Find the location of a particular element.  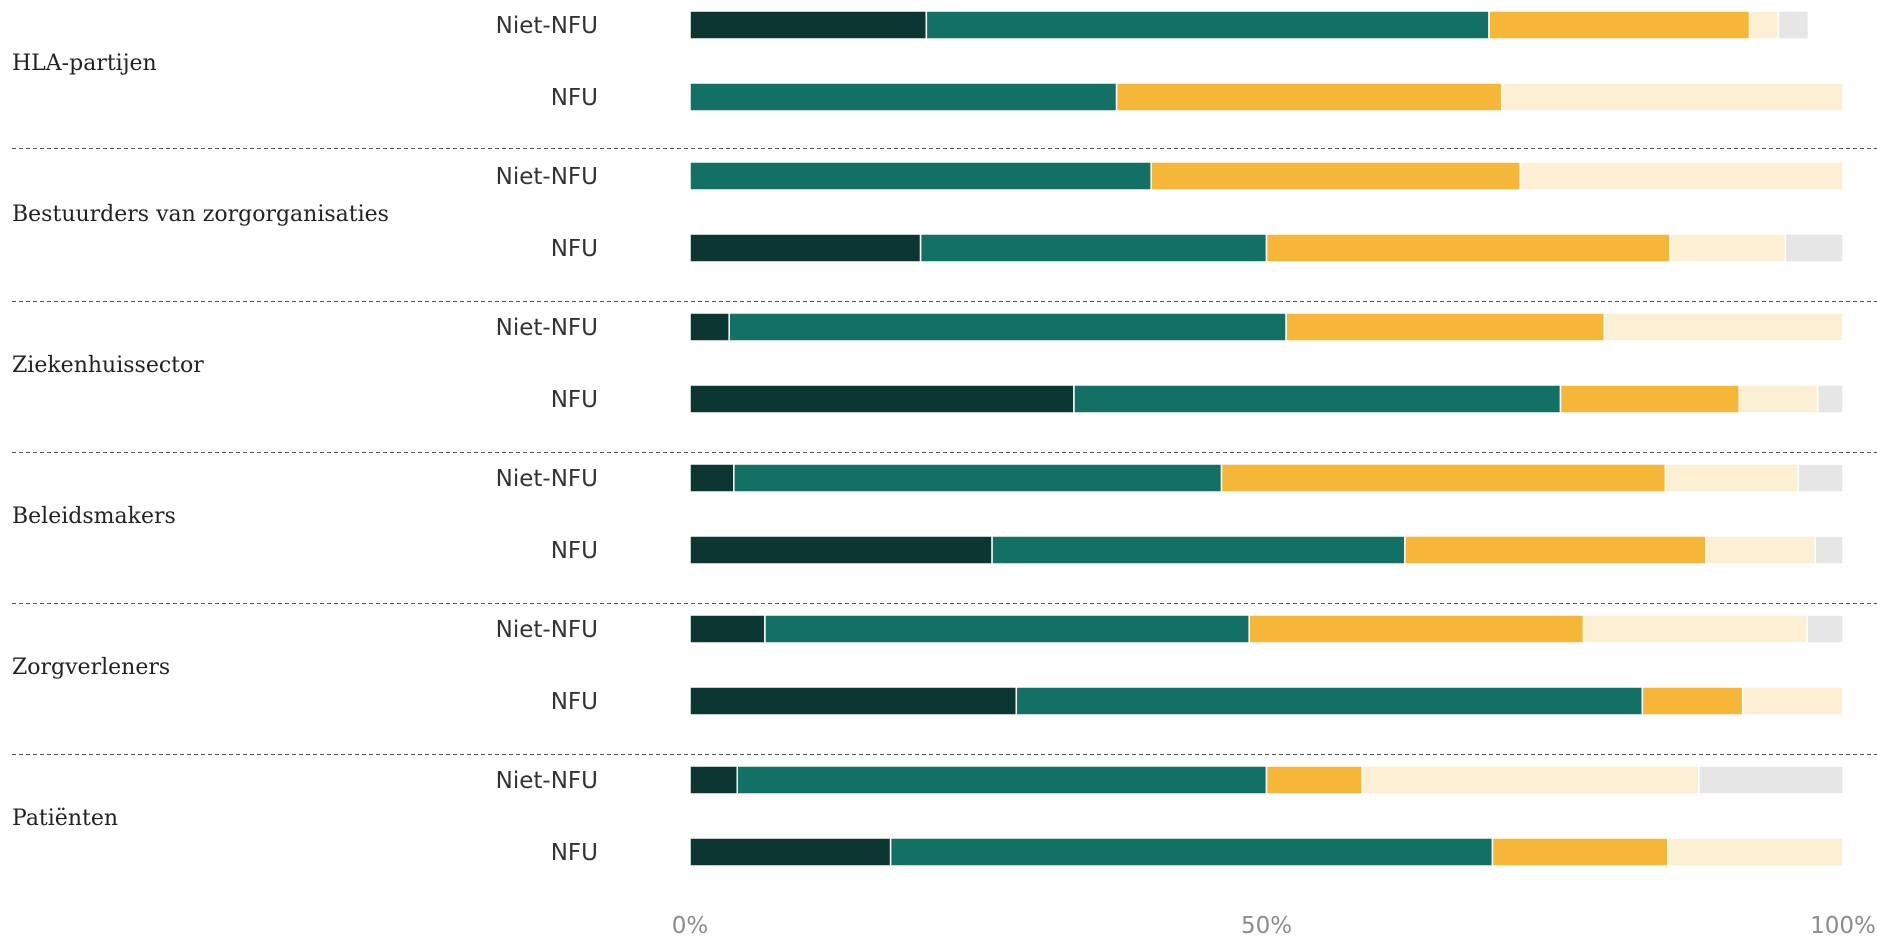

group-label: Beleidsmakers is located at coordinates (94, 516).